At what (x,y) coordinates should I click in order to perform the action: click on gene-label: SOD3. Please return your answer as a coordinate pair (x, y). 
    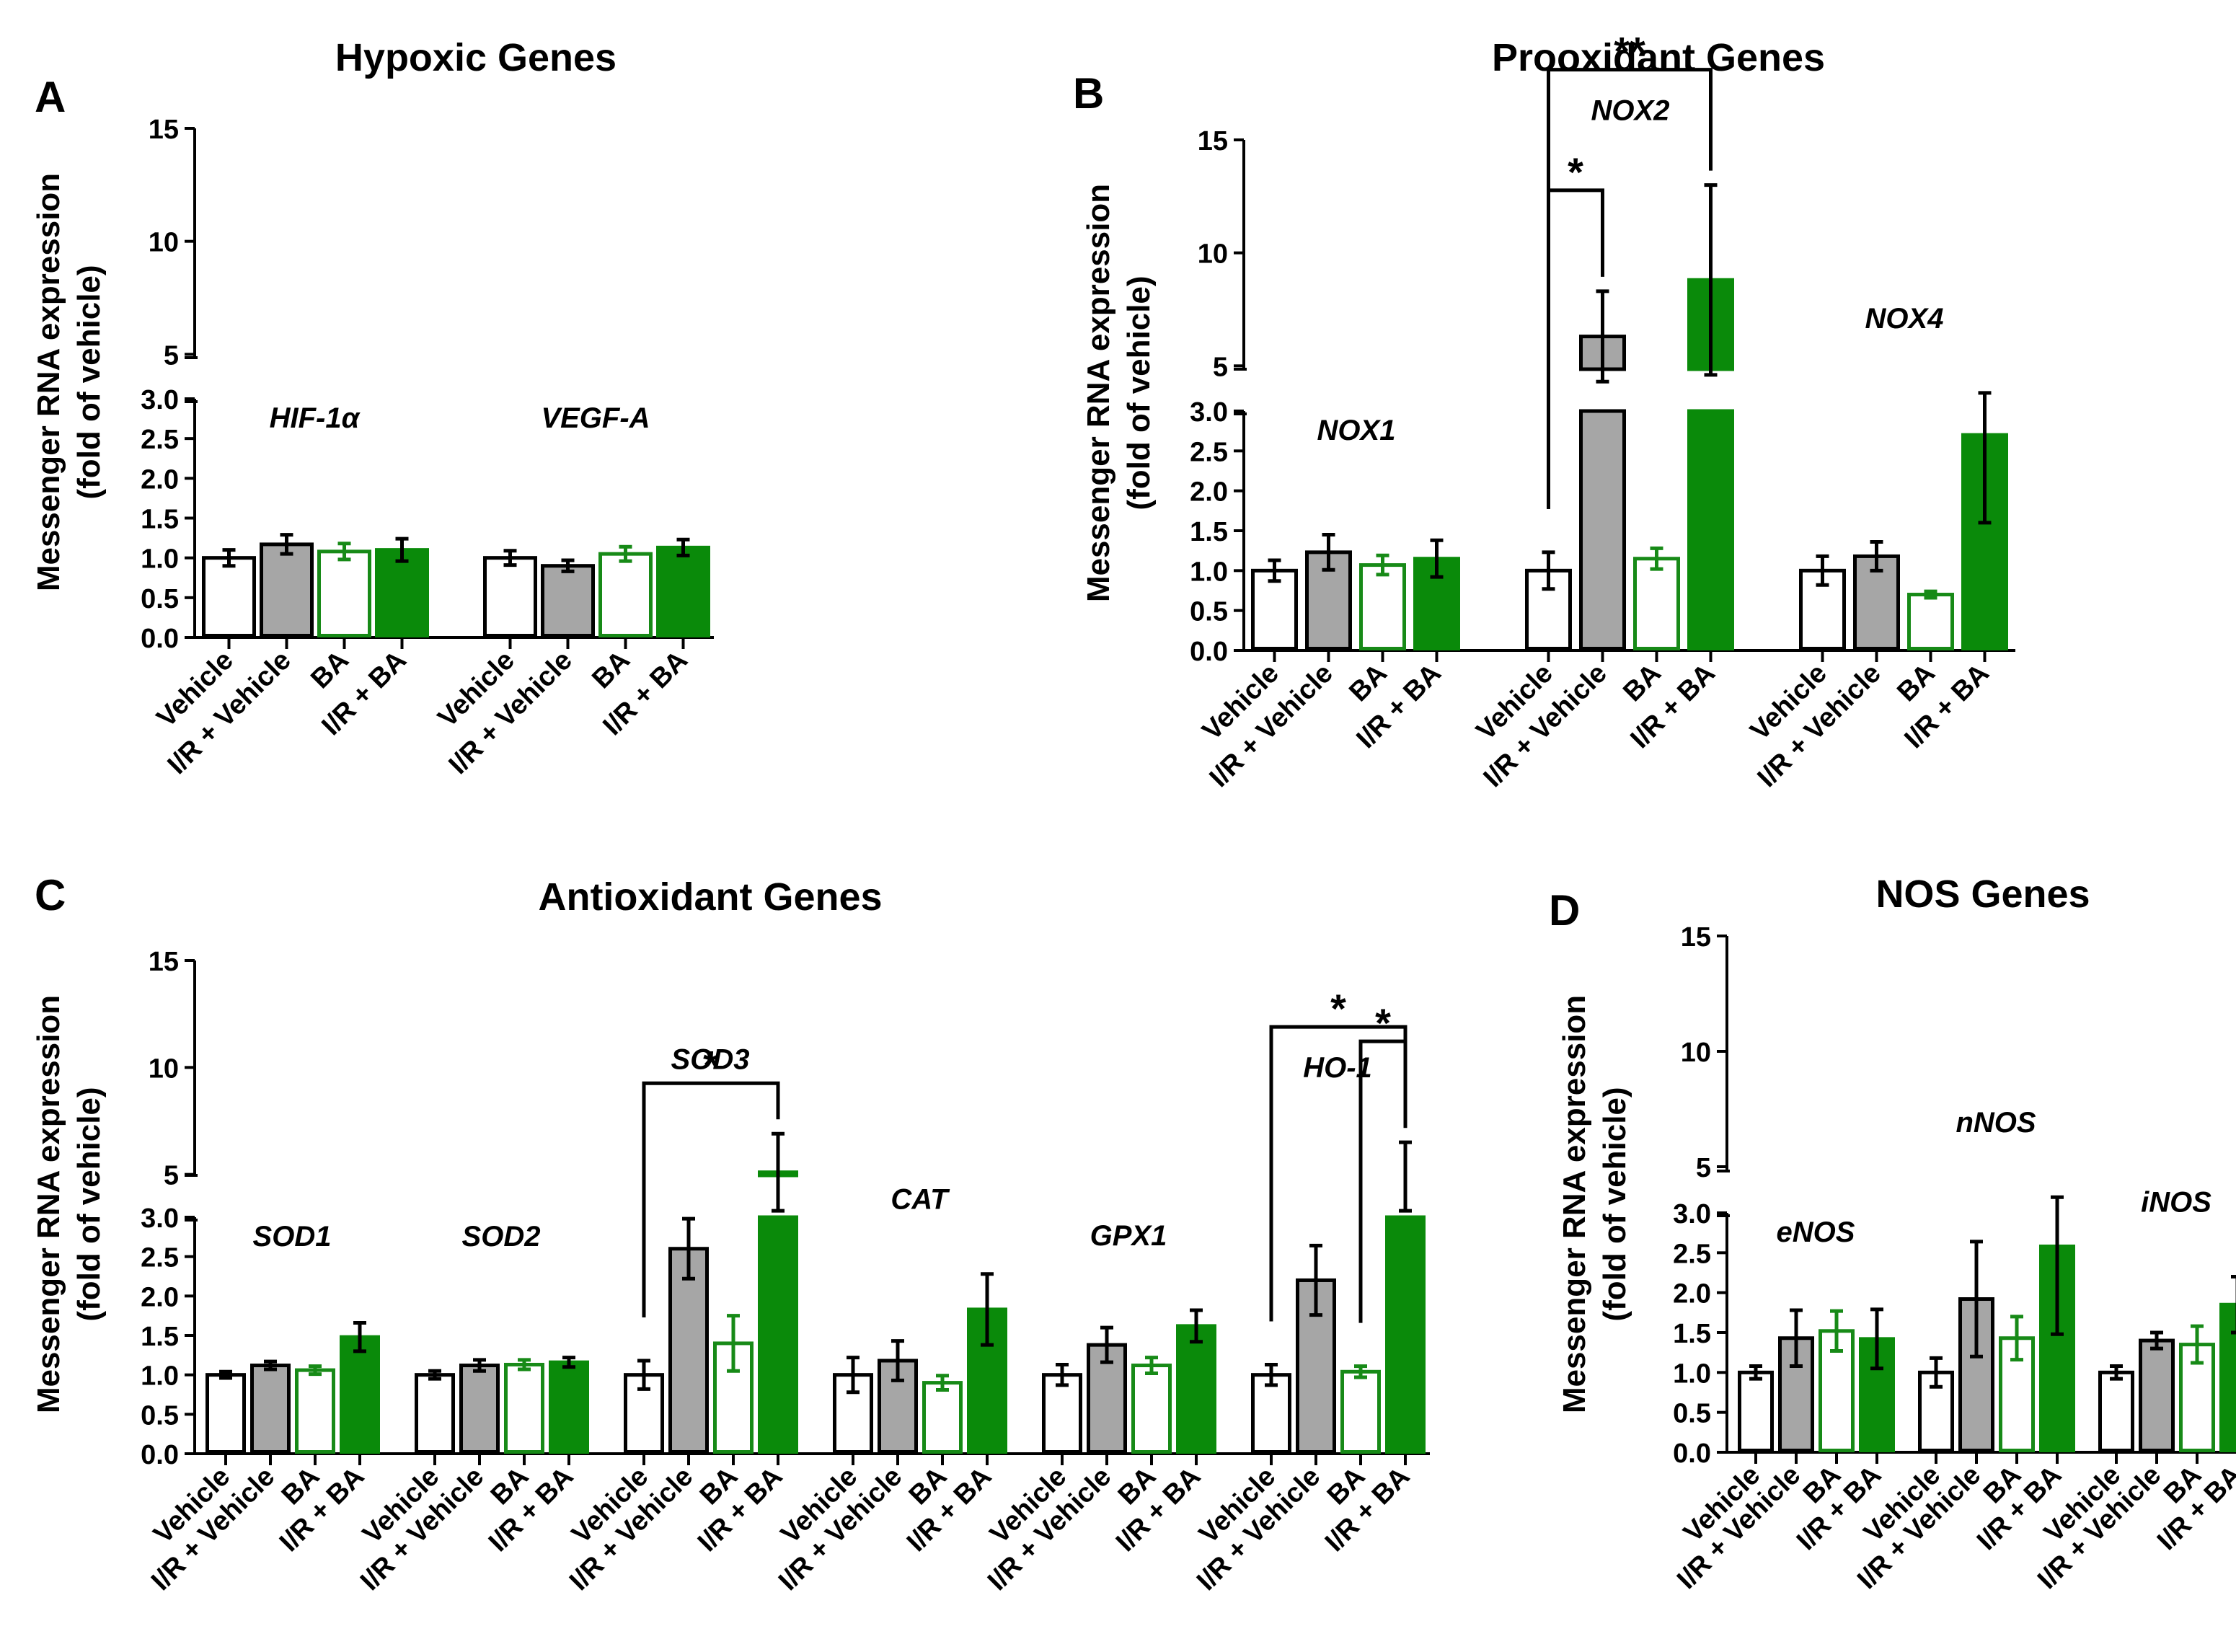
    Looking at the image, I should click on (710, 1059).